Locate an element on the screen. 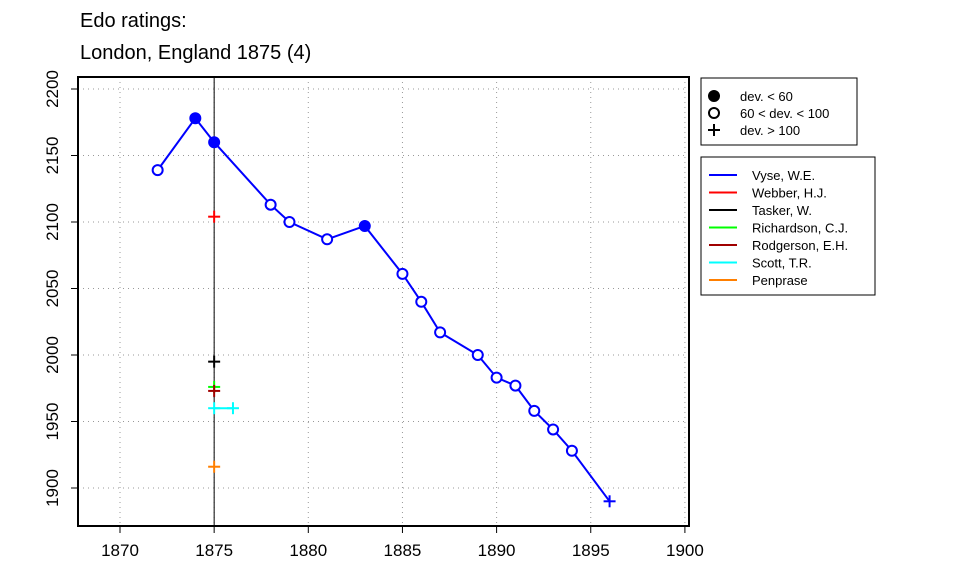 The image size is (960, 576). vyse-w-e-plus-marker is located at coordinates (609, 501).